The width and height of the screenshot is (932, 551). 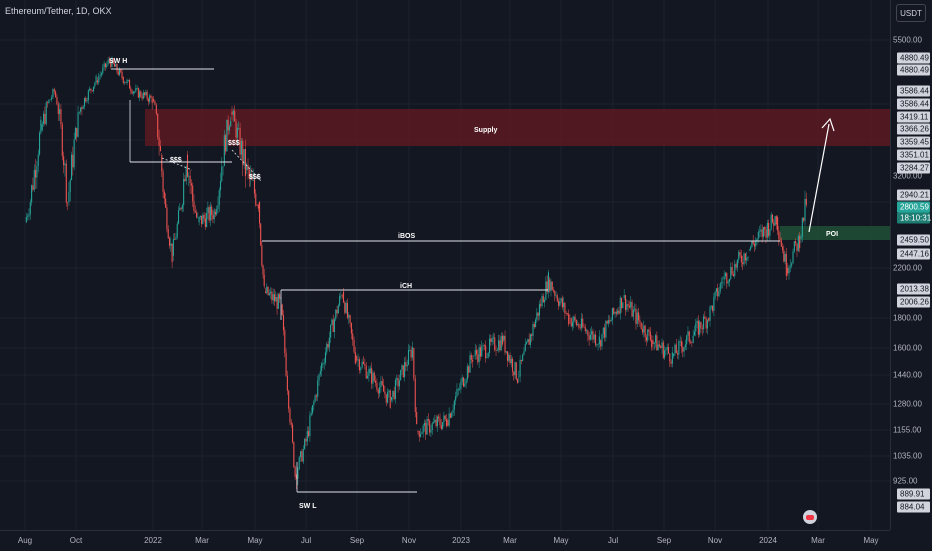 I want to click on ich-label: iCH, so click(x=406, y=286).